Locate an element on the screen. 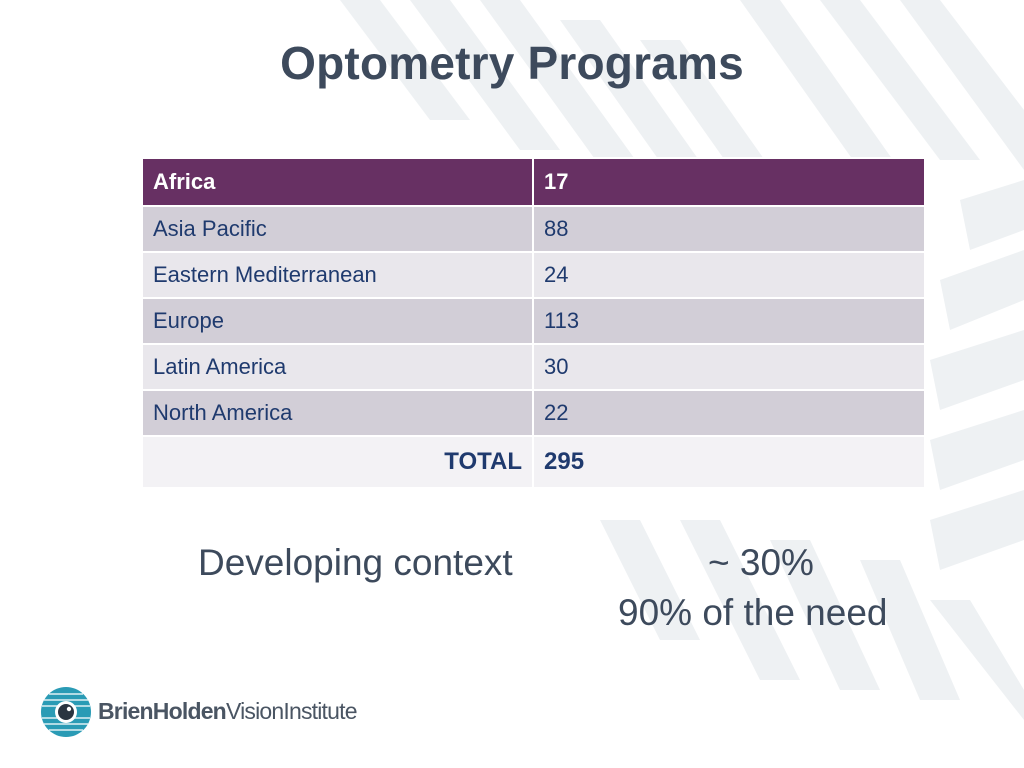 Image resolution: width=1024 pixels, height=768 pixels. eye-logo-icon is located at coordinates (66, 712).